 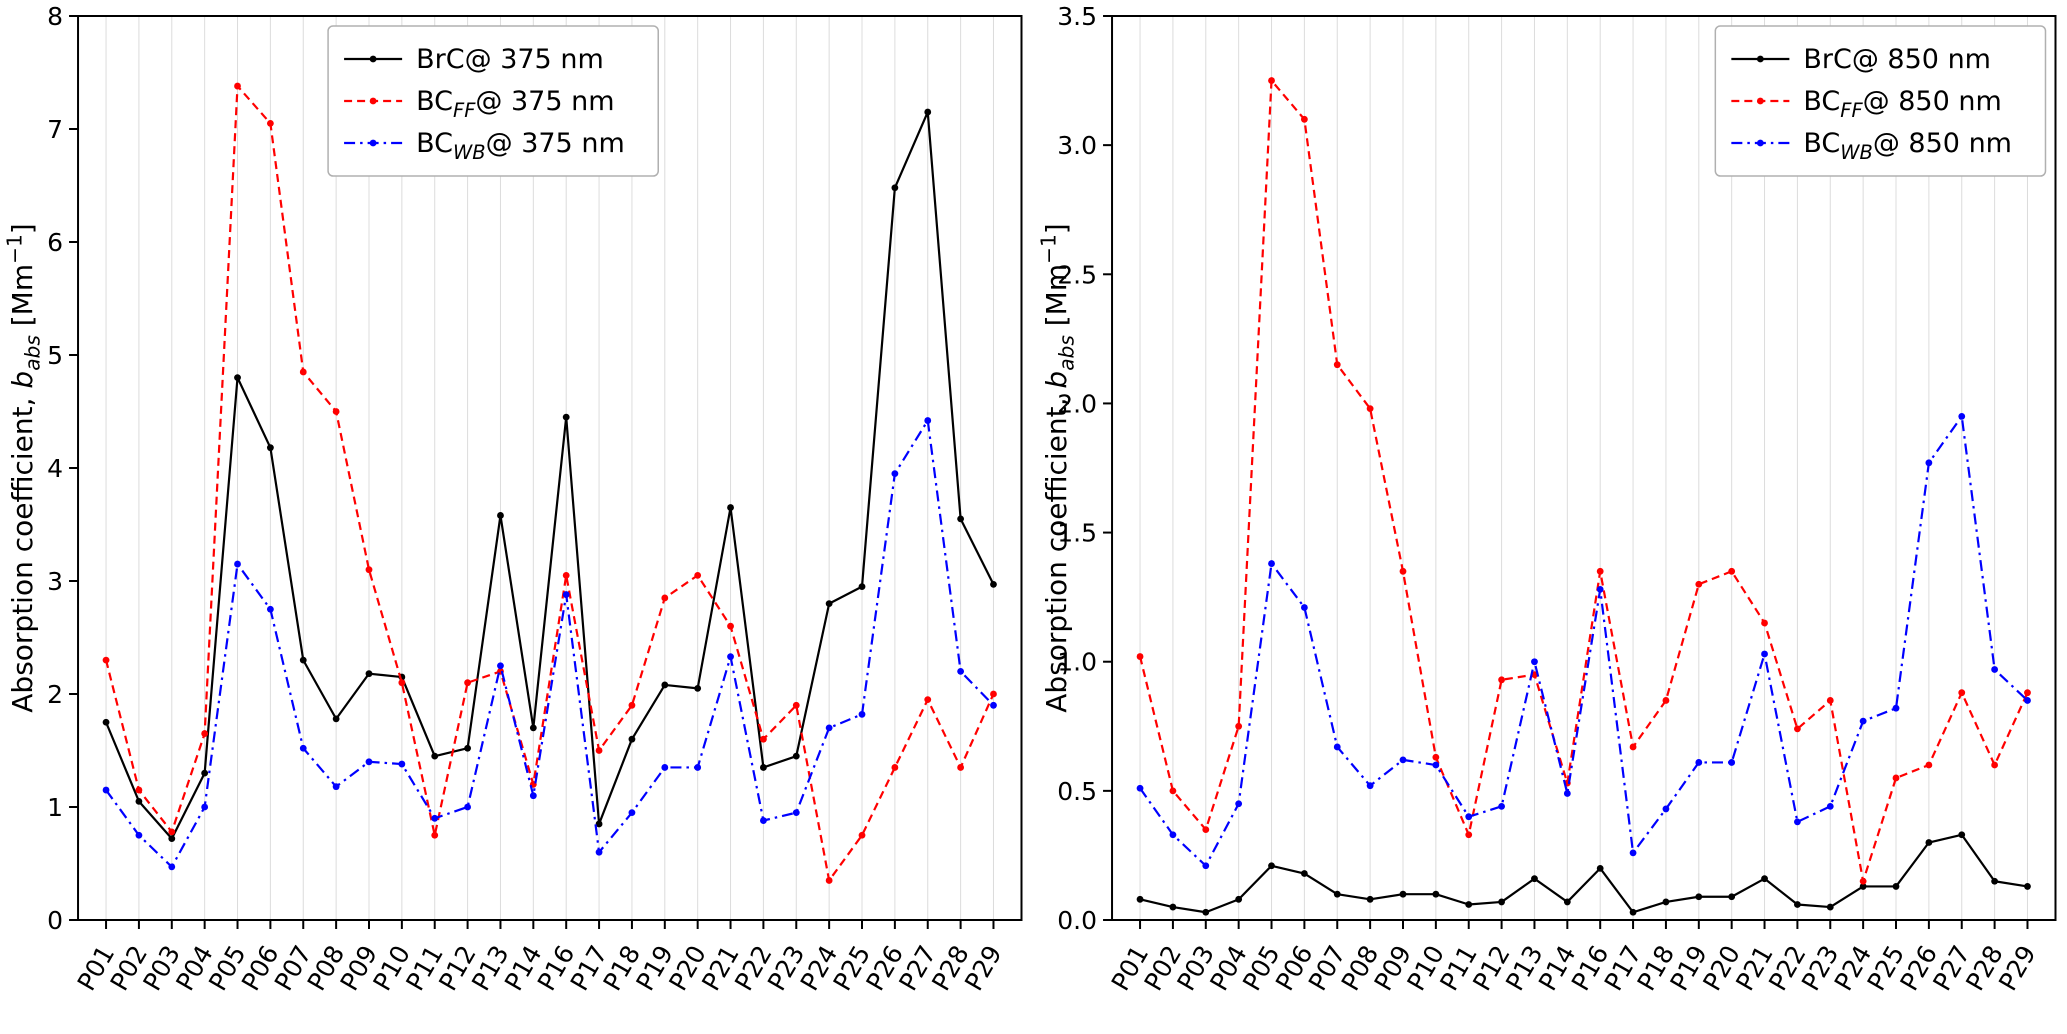 I want to click on x-tick-label: P29, so click(x=983, y=968).